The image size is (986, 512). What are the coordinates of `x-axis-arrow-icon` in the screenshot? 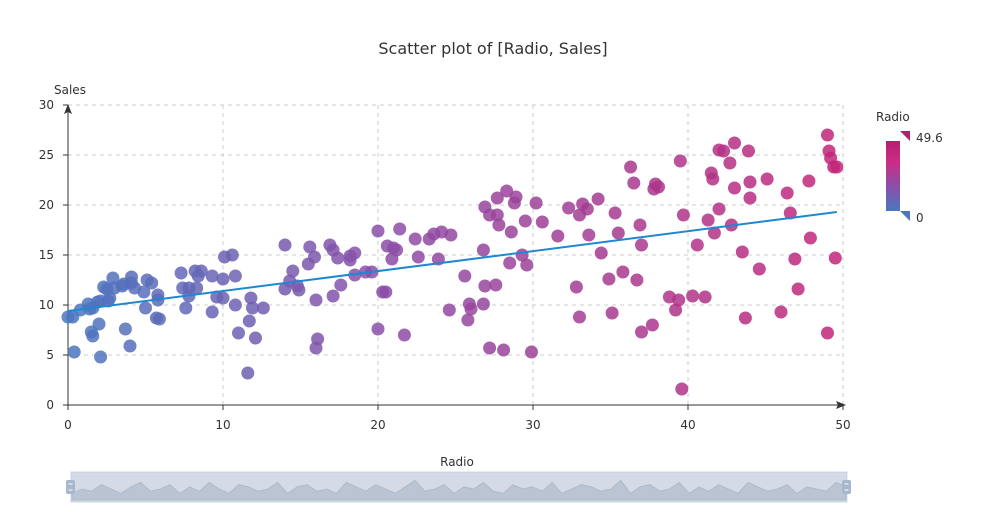 It's located at (841, 405).